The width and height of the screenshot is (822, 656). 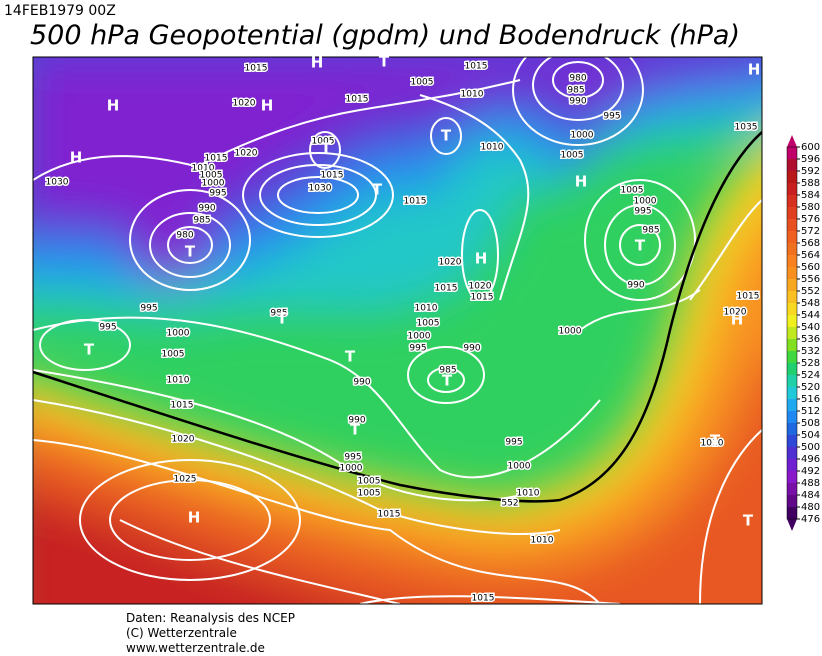 What do you see at coordinates (810, 303) in the screenshot?
I see `colorbar-tick-label: 548` at bounding box center [810, 303].